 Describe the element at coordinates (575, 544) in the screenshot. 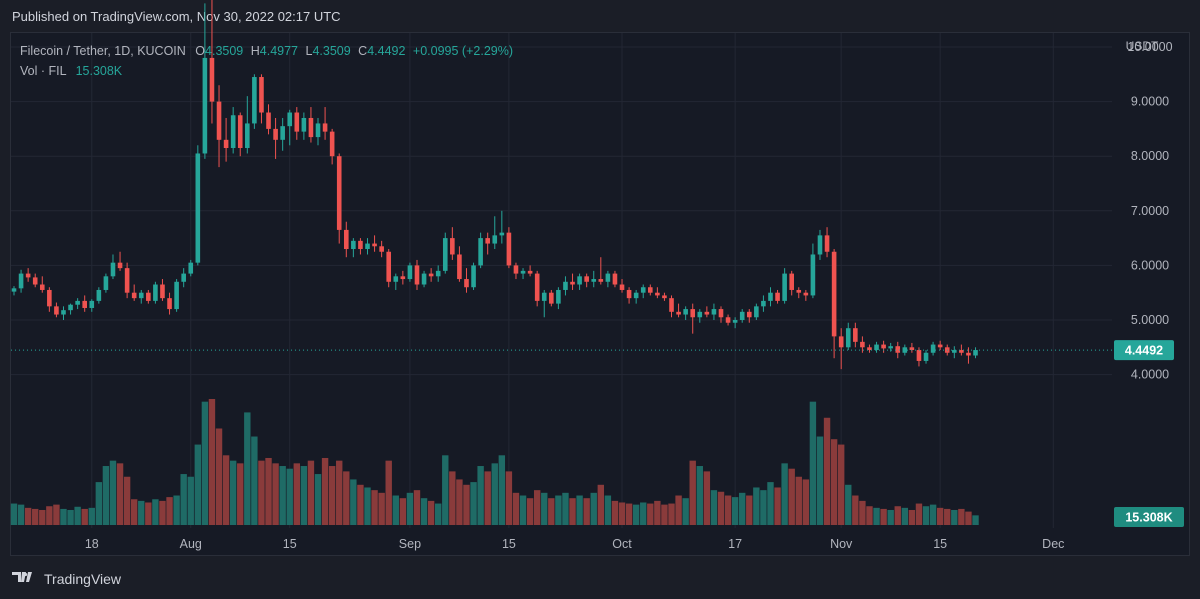

I see `time-axis: 18 Aug 15 Sep 15 Oct 17 Nov 15 Dec` at that location.